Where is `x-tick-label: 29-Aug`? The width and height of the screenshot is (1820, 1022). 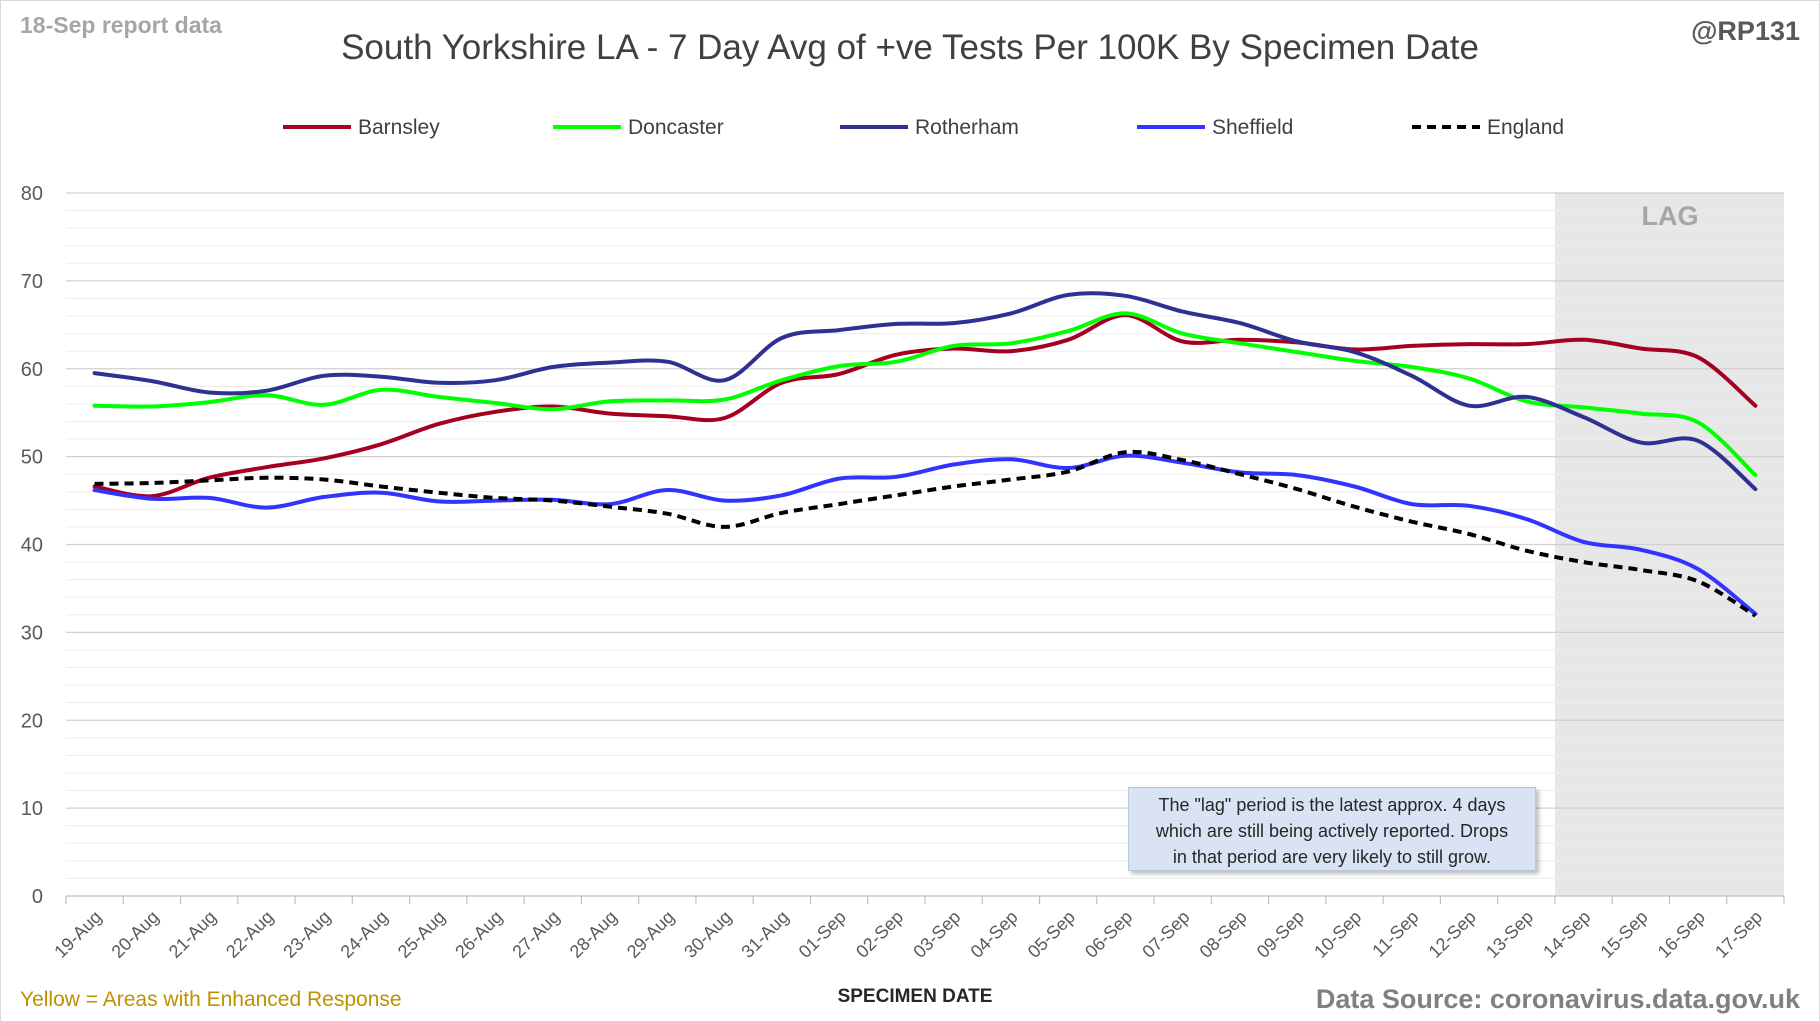
x-tick-label: 29-Aug is located at coordinates (650, 934).